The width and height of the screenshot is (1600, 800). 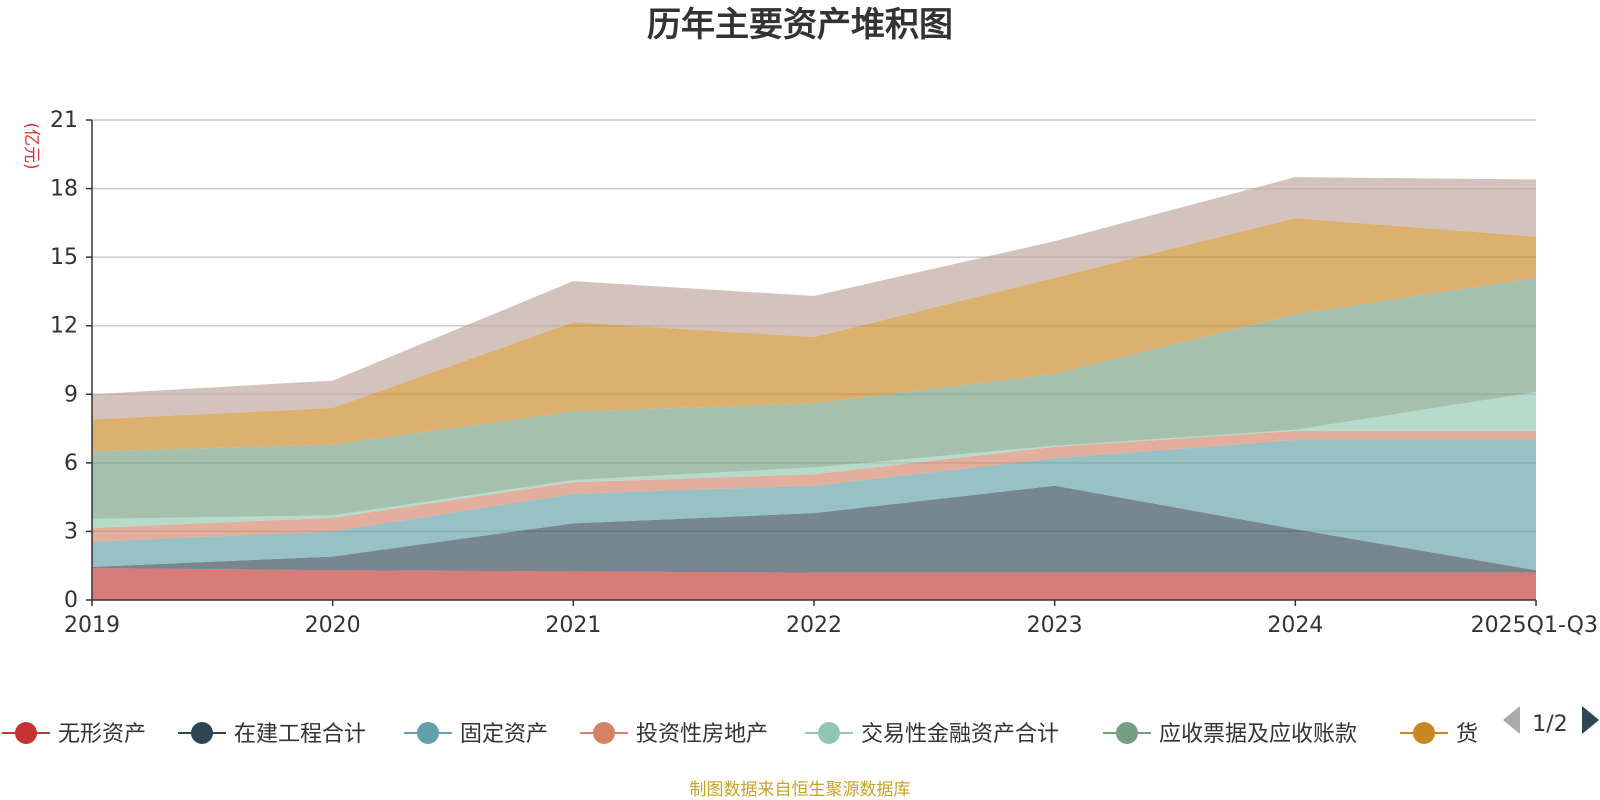 What do you see at coordinates (1511, 720) in the screenshot?
I see `legend-prev-icon` at bounding box center [1511, 720].